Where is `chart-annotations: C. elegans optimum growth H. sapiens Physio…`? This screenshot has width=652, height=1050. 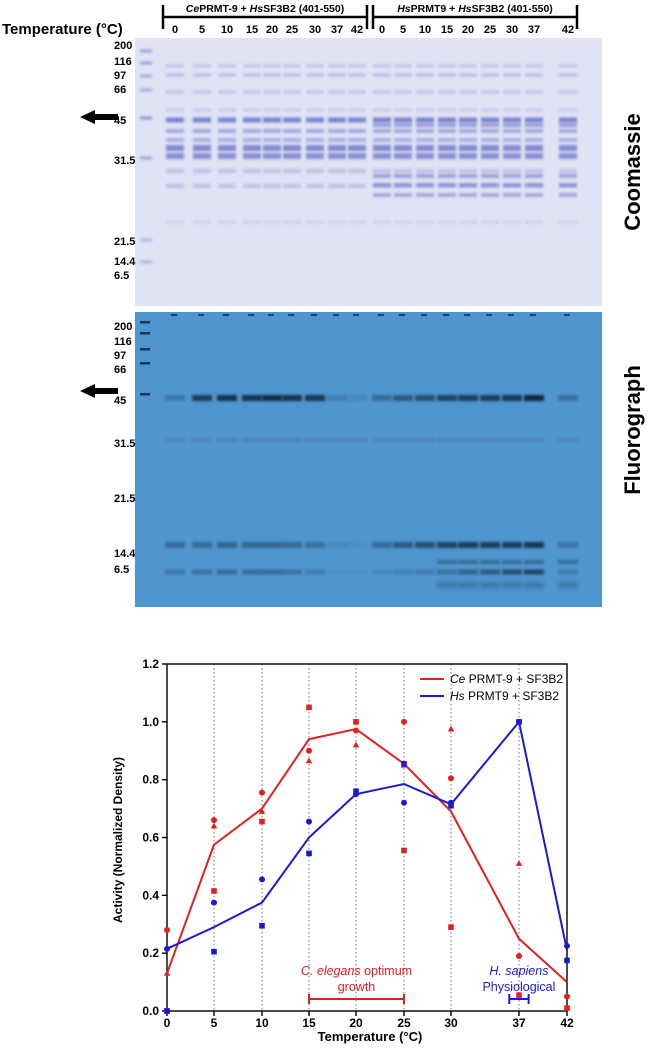 chart-annotations: C. elegans optimum growth H. sapiens Physio… is located at coordinates (428, 984).